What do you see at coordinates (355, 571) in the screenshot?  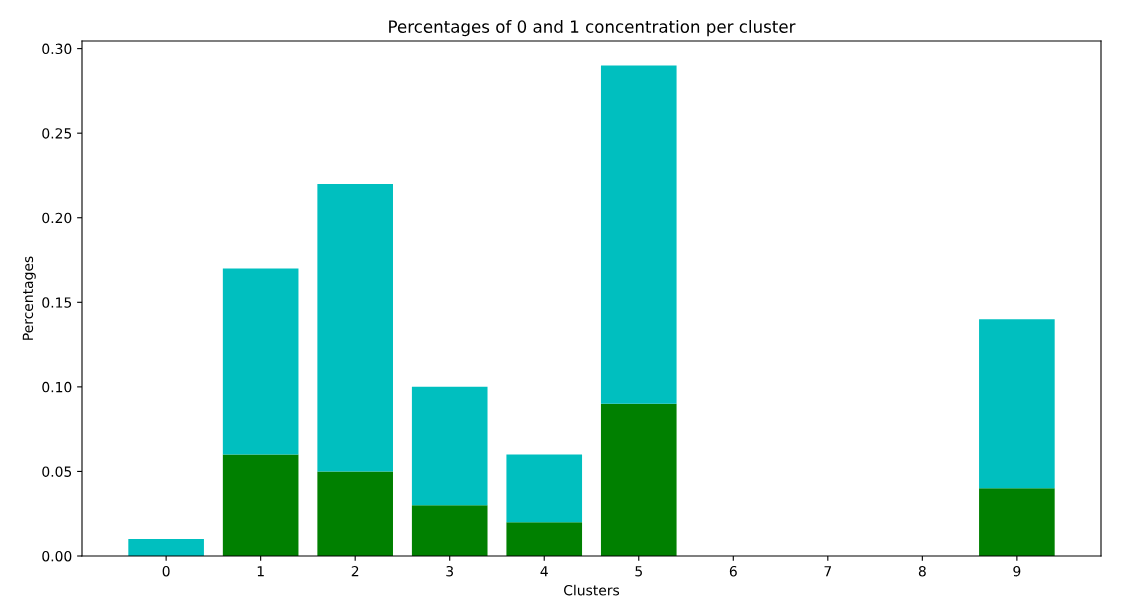 I see `x-tick-label: 2` at bounding box center [355, 571].